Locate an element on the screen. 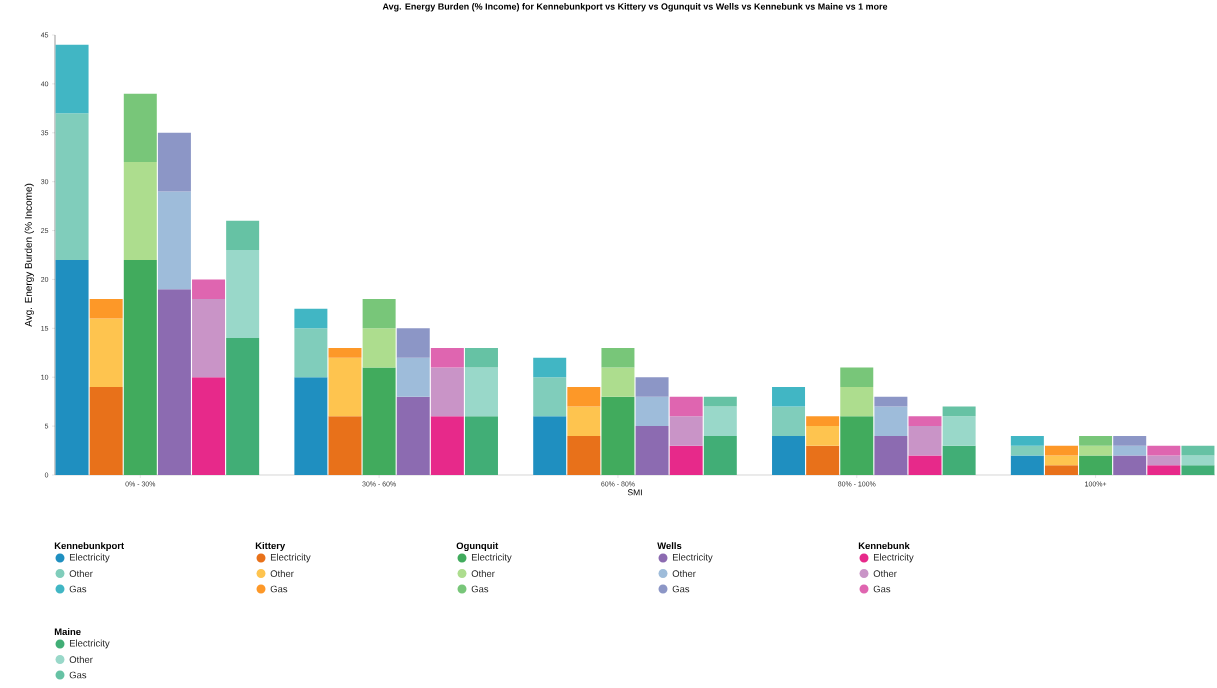  x-axis-title: SMI is located at coordinates (634, 492).